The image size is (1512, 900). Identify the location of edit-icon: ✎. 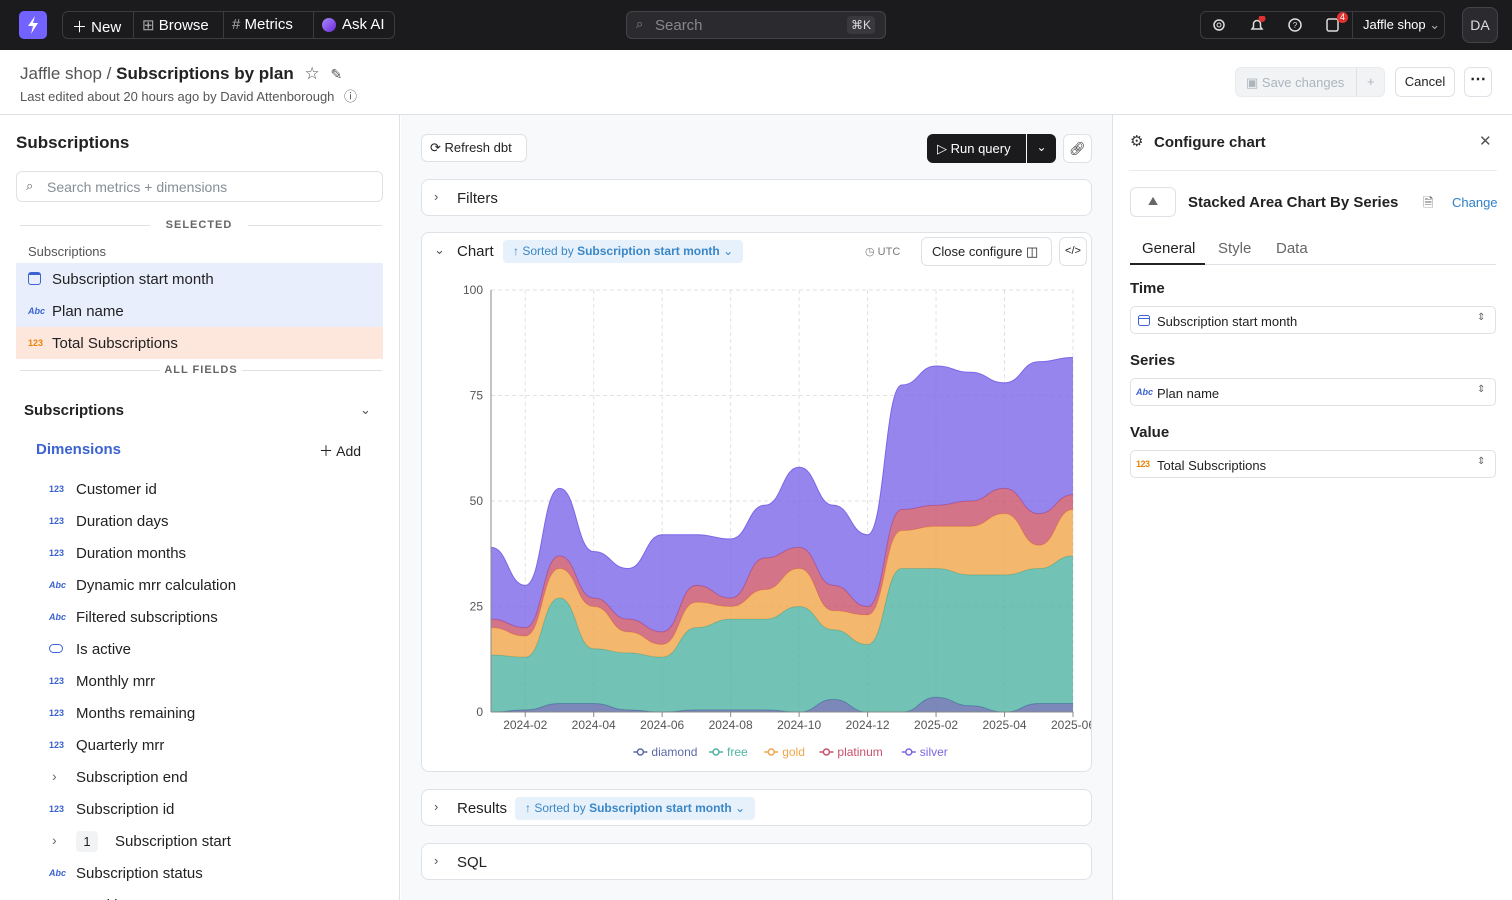
(336, 74).